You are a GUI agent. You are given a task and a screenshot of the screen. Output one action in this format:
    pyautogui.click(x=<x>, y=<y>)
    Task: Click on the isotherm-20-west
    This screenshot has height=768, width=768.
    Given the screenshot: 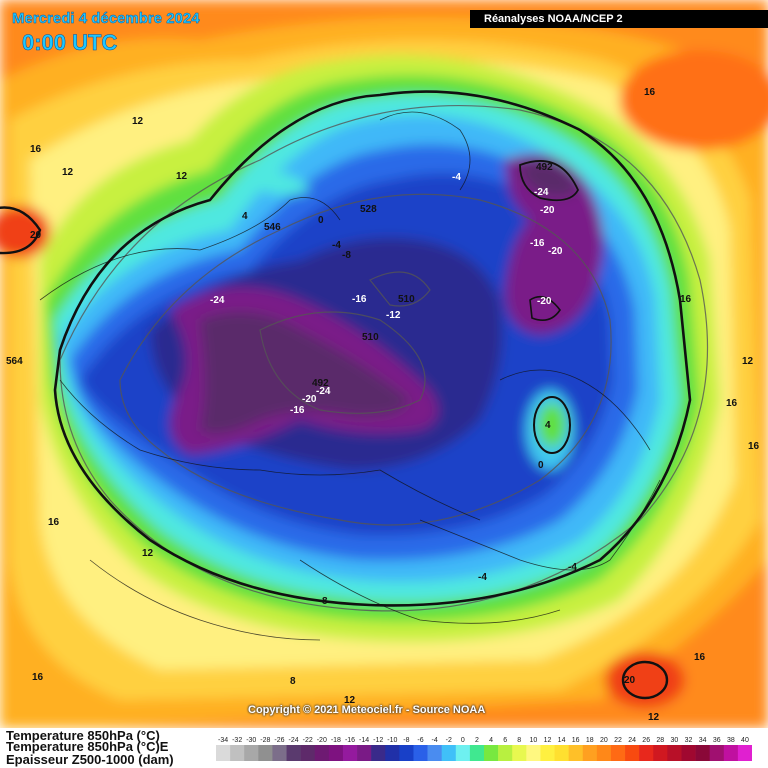 What is the action you would take?
    pyautogui.click(x=21, y=230)
    